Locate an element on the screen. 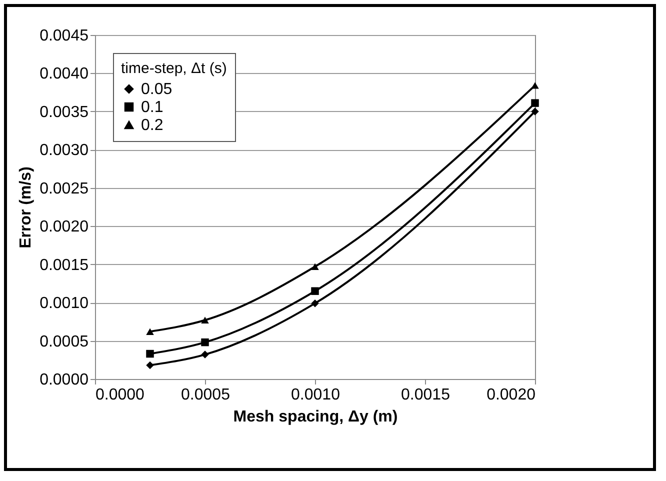  legend-title: time-step, Δt (s) is located at coordinates (174, 68).